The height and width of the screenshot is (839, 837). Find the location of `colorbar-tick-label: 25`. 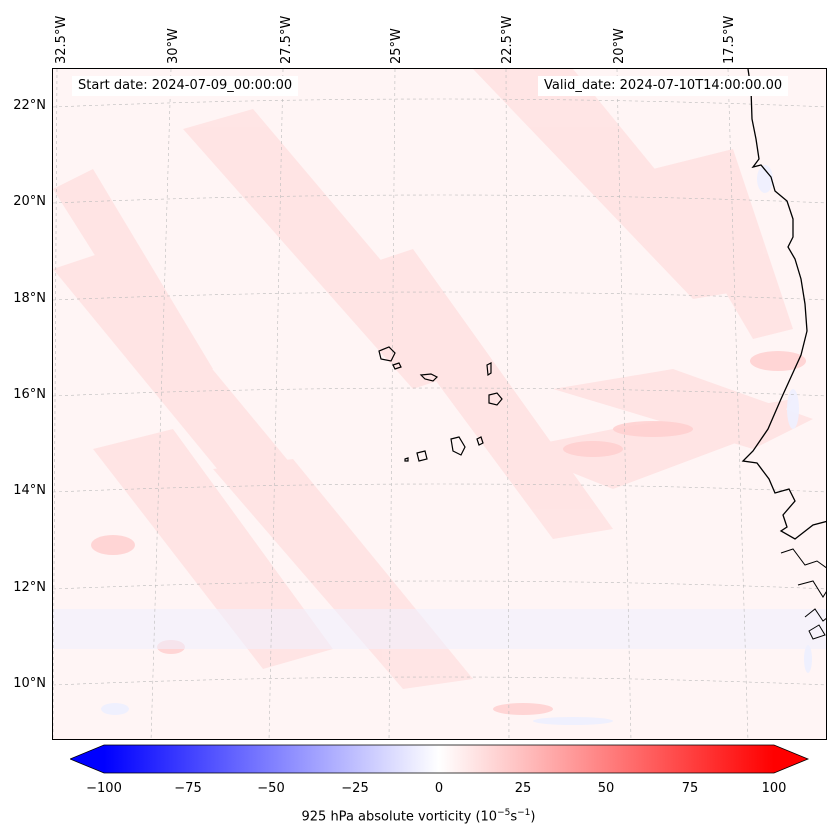

colorbar-tick-label: 25 is located at coordinates (523, 788).